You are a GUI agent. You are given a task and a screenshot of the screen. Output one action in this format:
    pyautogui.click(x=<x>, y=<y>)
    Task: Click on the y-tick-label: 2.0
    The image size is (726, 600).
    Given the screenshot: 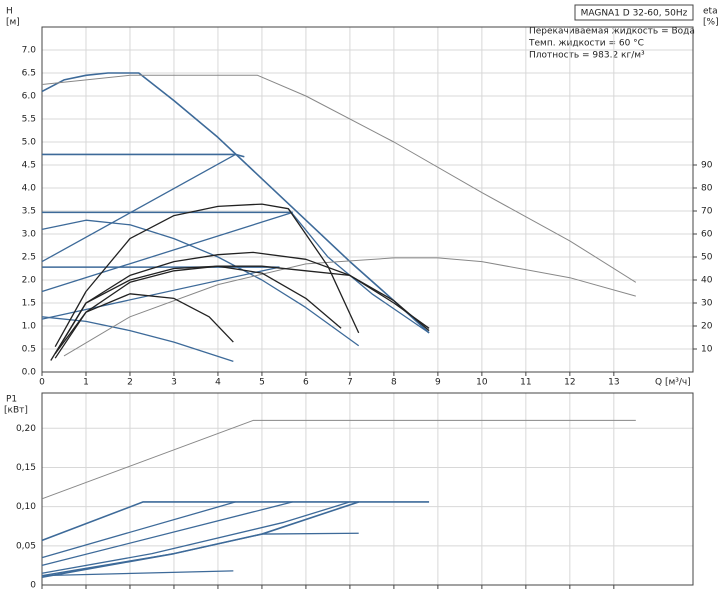 What is the action you would take?
    pyautogui.click(x=29, y=281)
    